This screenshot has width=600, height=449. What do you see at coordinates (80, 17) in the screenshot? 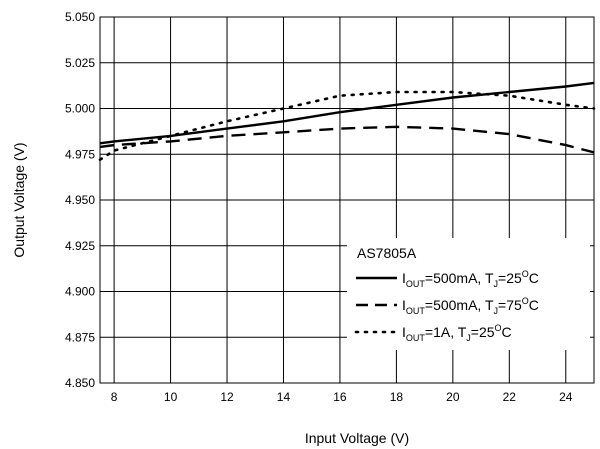
I see `y-tick-label: 5.050` at bounding box center [80, 17].